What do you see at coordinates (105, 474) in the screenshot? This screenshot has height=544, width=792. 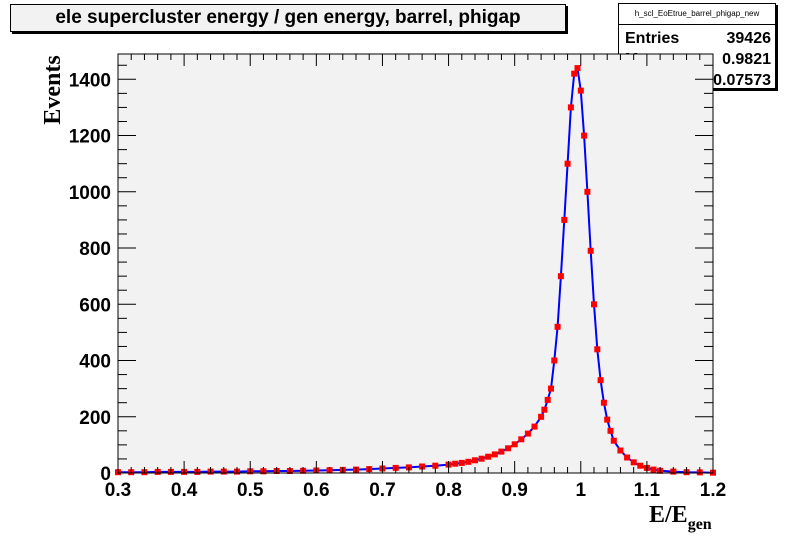 I see `y-tick-label: 0` at bounding box center [105, 474].